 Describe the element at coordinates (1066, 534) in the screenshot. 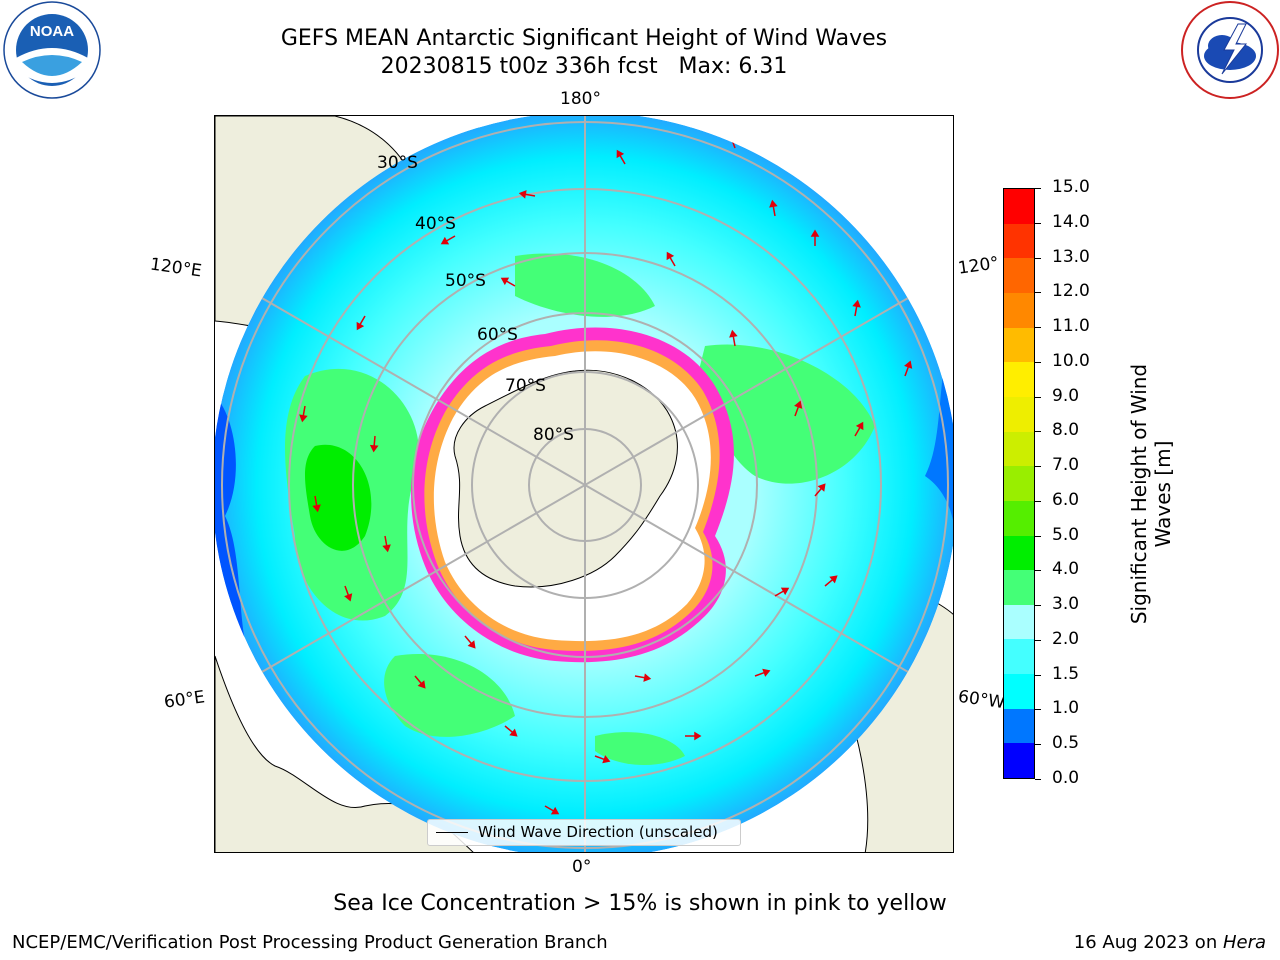

I see `colorbar-tick-label: 5.0` at that location.